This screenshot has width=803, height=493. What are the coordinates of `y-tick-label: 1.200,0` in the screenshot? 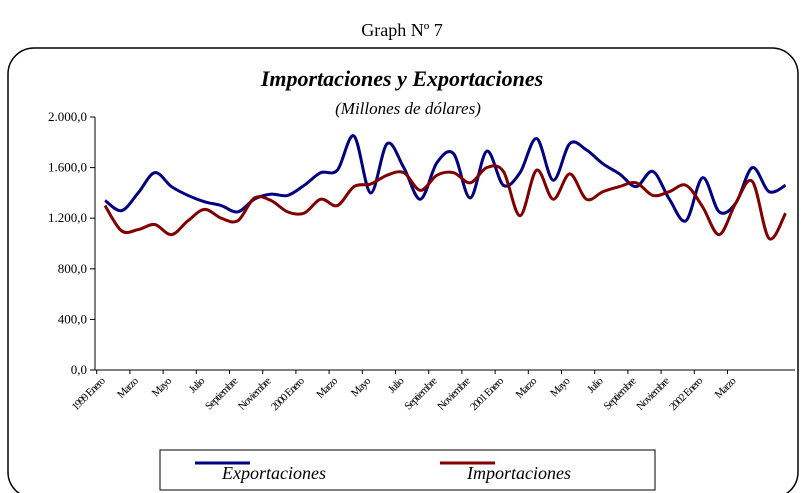 It's located at (67, 217).